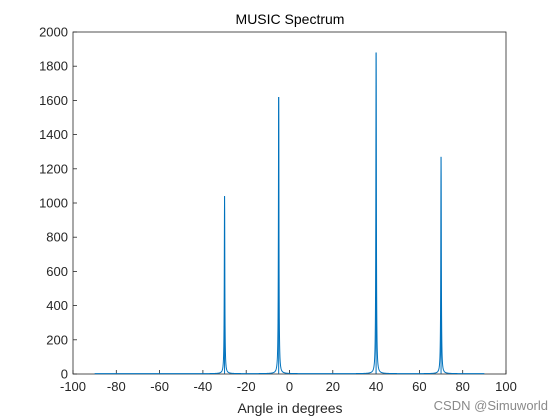  I want to click on x-tick-label: 40, so click(376, 386).